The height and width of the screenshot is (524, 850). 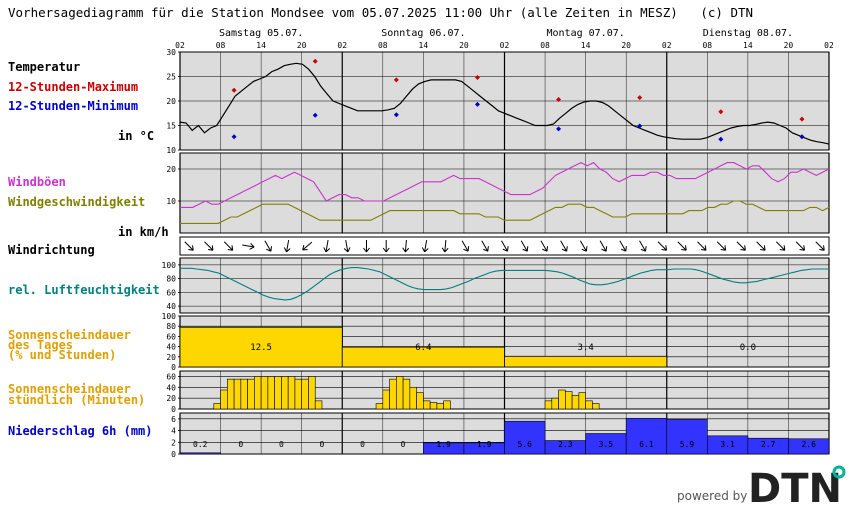 What do you see at coordinates (171, 336) in the screenshot?
I see `sunshine-day-ytick-label: 60` at bounding box center [171, 336].